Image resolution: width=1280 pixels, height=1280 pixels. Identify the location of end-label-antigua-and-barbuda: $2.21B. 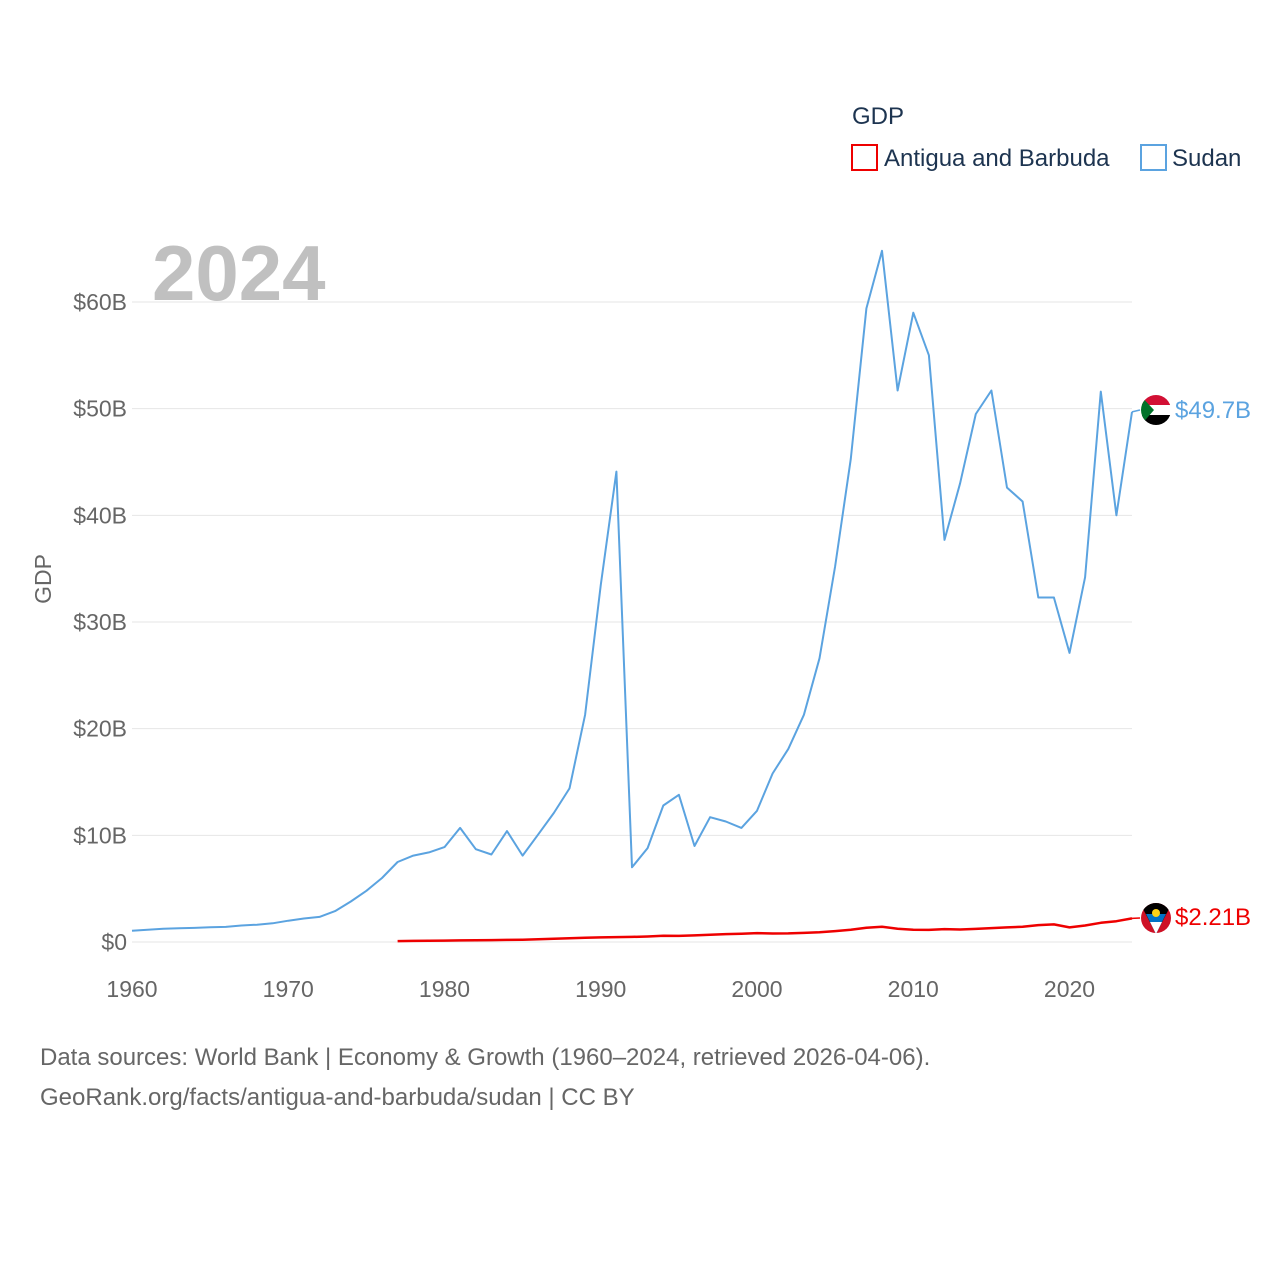
(1213, 917).